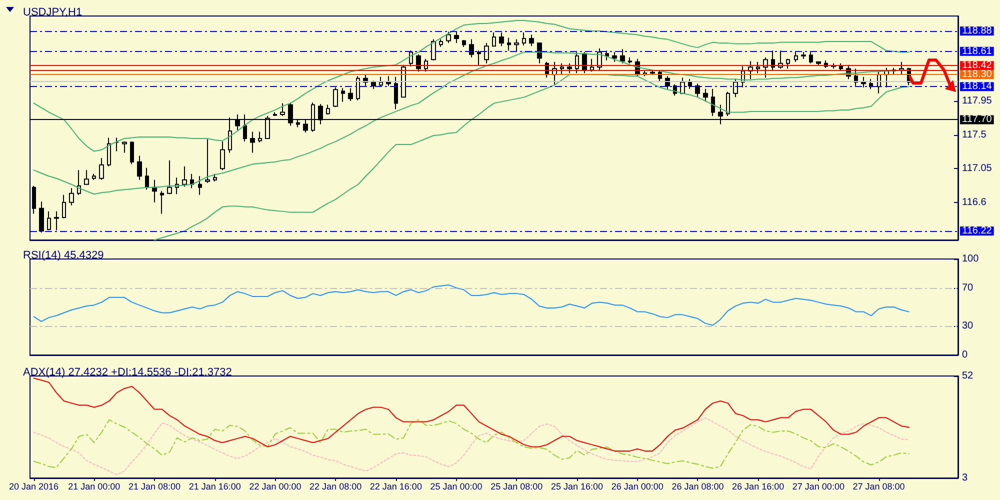  Describe the element at coordinates (974, 134) in the screenshot. I see `y-tick-label: 117.5` at that location.